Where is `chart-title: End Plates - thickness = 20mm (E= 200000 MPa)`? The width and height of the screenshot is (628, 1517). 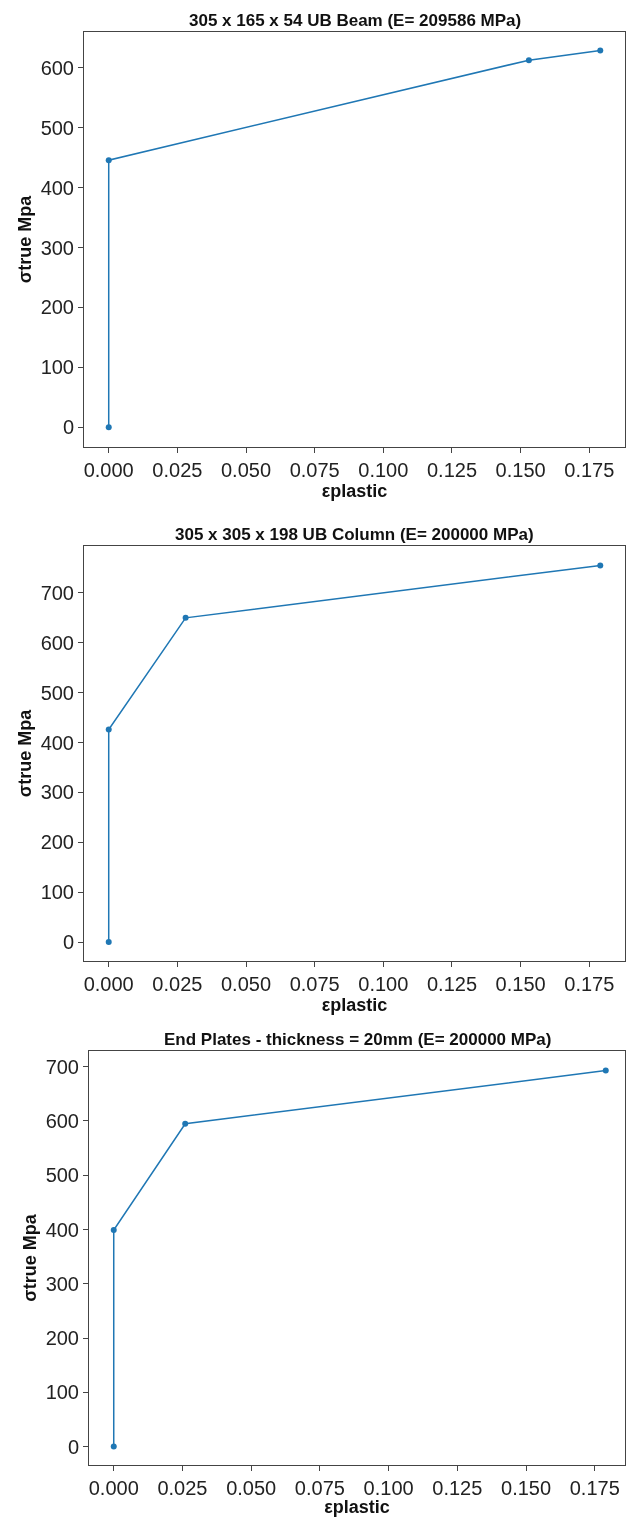 chart-title: End Plates - thickness = 20mm (E= 200000 MPa) is located at coordinates (358, 1039).